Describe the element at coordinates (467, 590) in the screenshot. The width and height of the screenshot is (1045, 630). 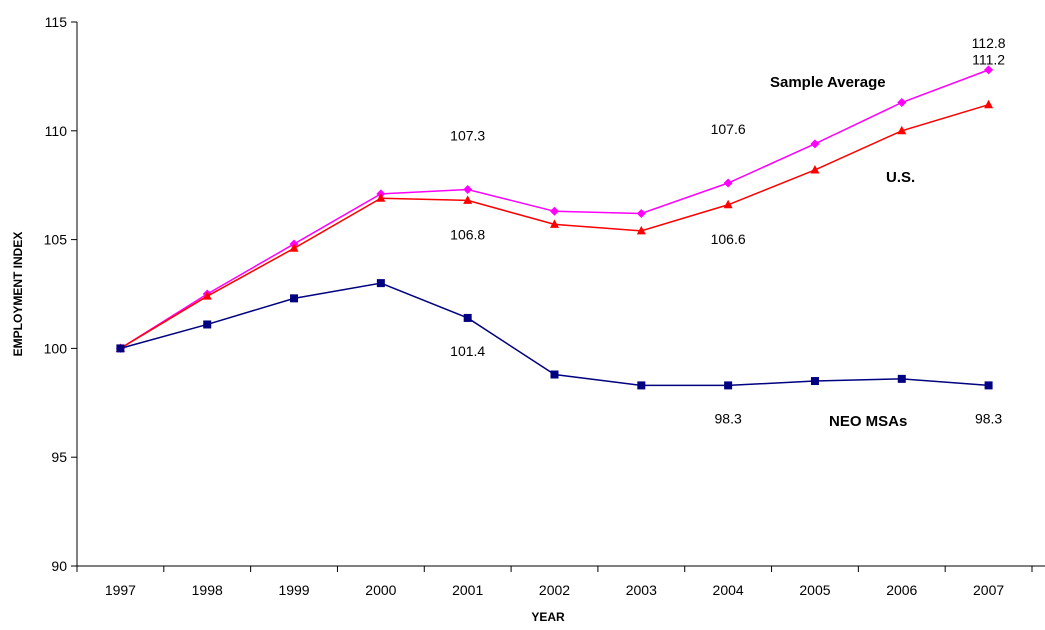
I see `x-tick-label: 2001` at that location.